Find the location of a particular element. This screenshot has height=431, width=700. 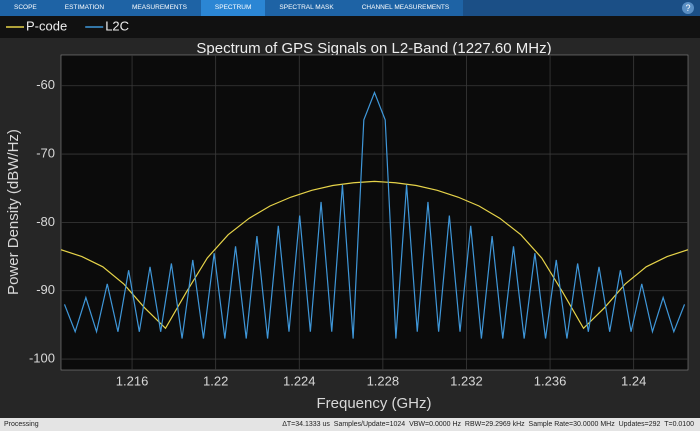

legend-label: L2C is located at coordinates (117, 25).